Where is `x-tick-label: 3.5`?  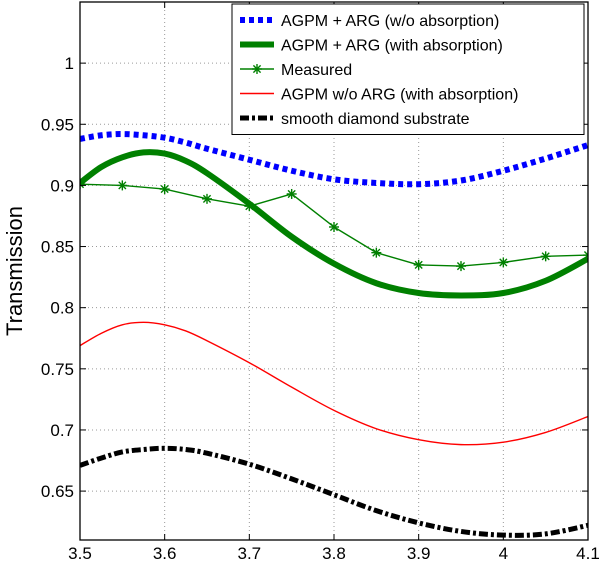 x-tick-label: 3.5 is located at coordinates (80, 552).